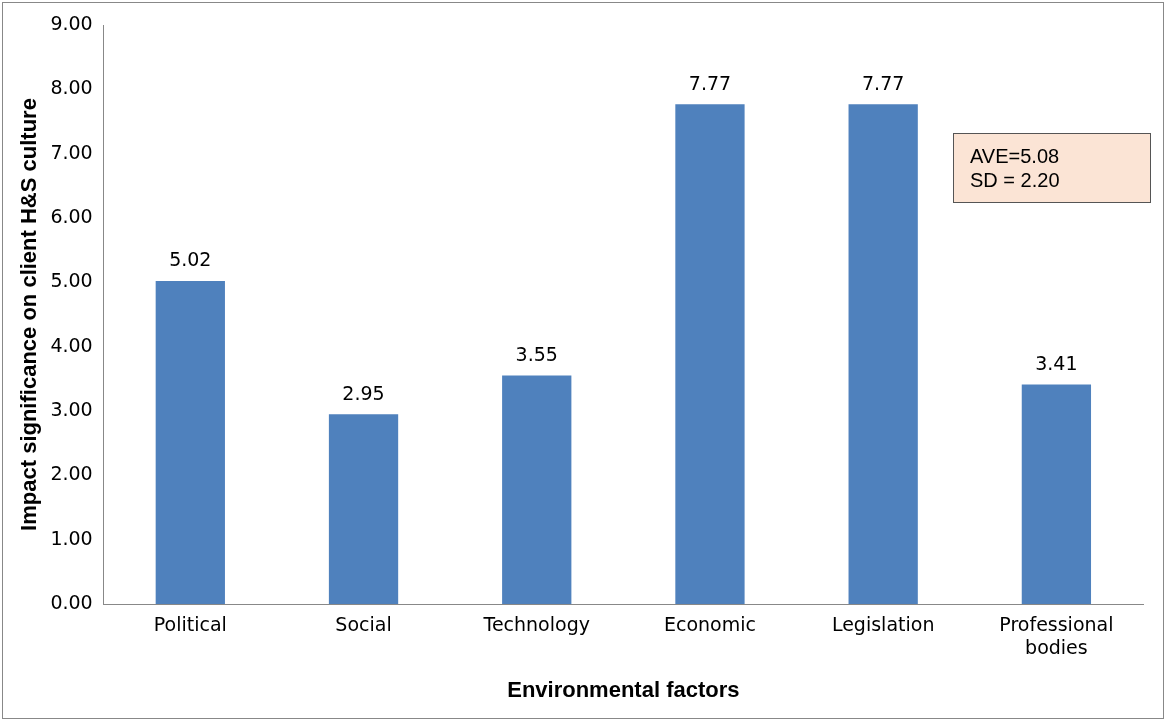 The image size is (1166, 721). Describe the element at coordinates (71, 215) in the screenshot. I see `y-tick-label: 6.00` at that location.